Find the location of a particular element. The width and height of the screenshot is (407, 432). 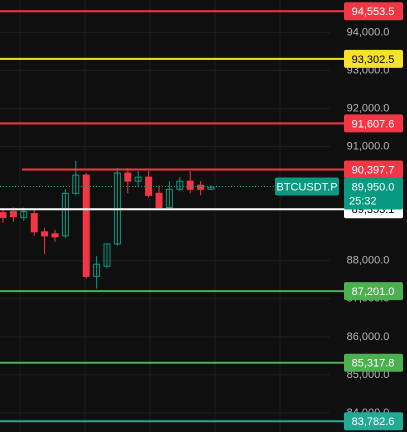

level-label: 91,607.6 is located at coordinates (373, 124).